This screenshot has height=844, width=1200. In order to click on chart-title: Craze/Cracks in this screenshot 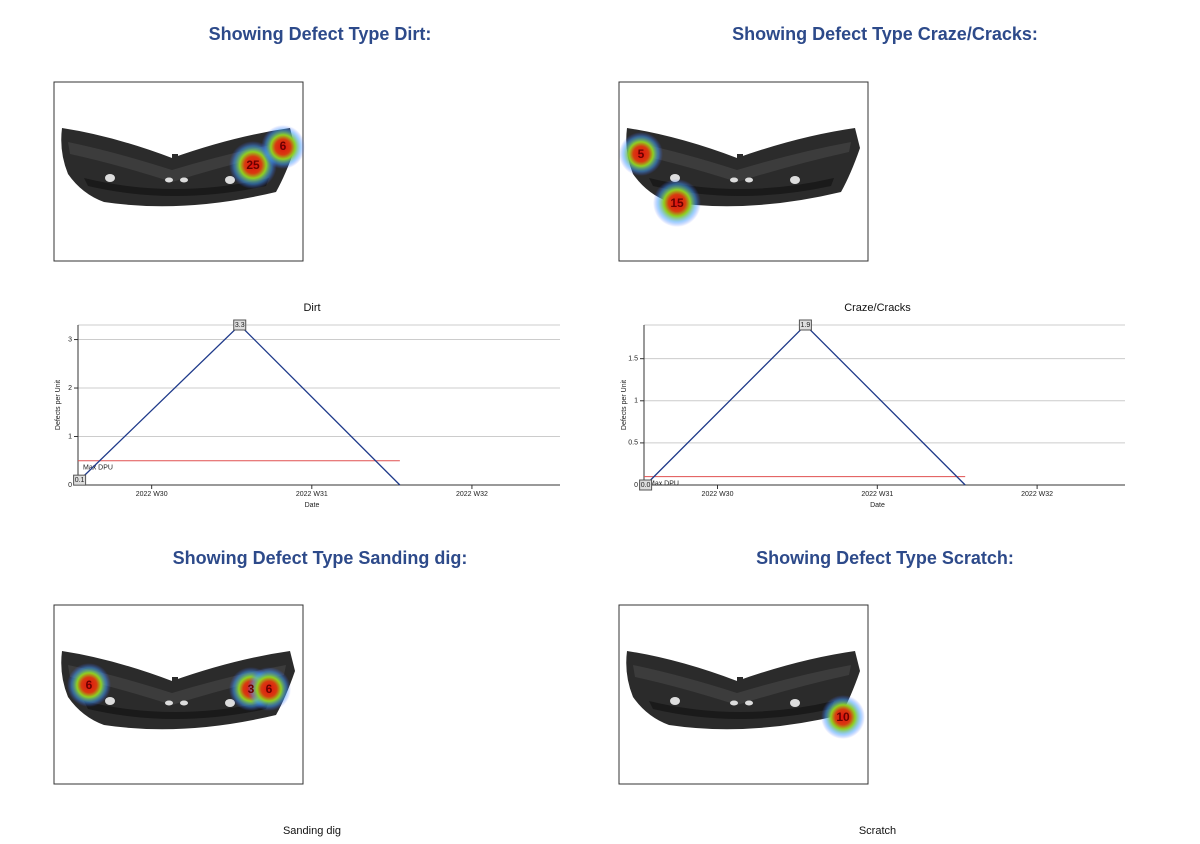, I will do `click(877, 308)`.